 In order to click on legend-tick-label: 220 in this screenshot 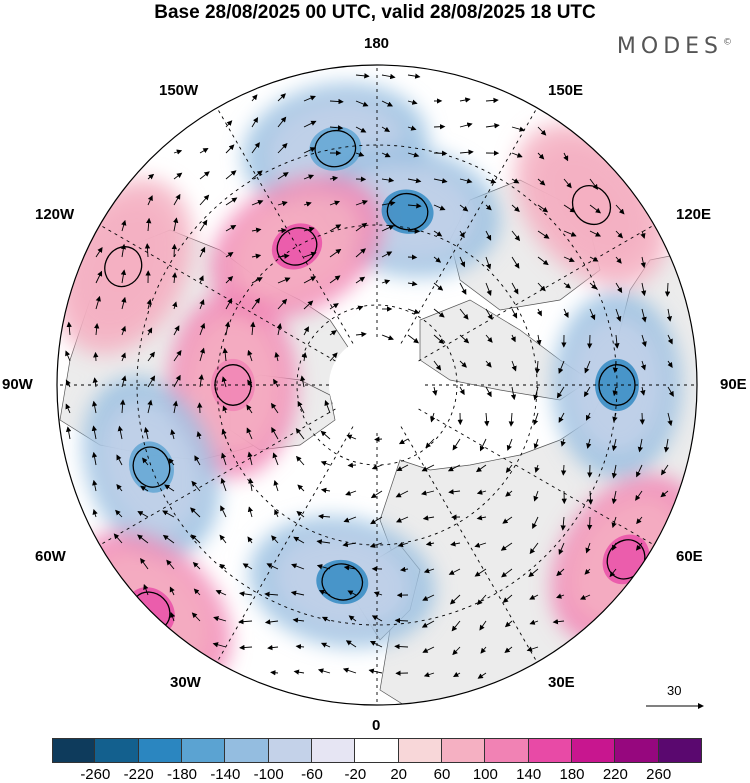, I will do `click(615, 774)`.